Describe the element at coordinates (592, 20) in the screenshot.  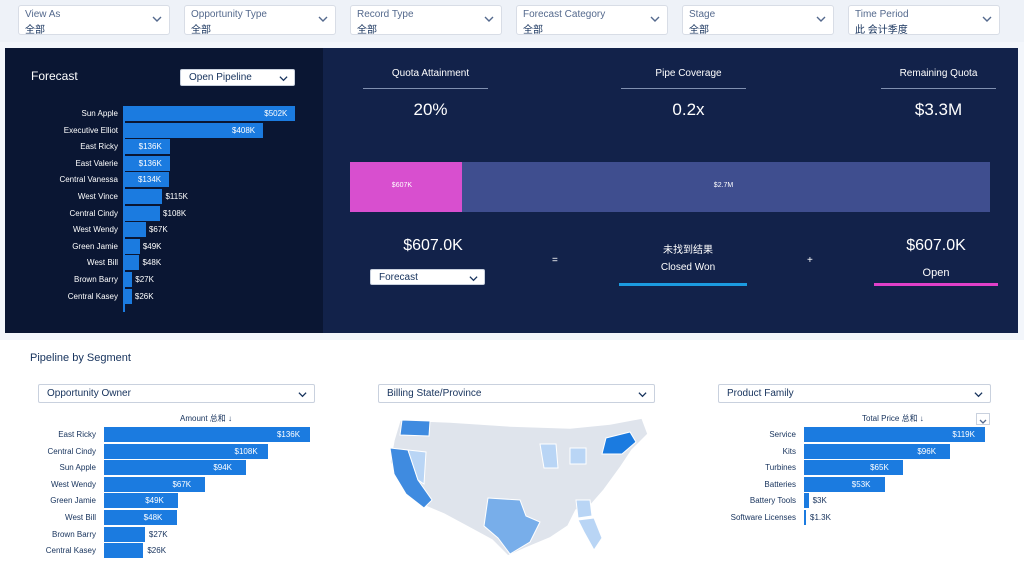
I see `filter-forecast-category: Forecast Category 全部` at that location.